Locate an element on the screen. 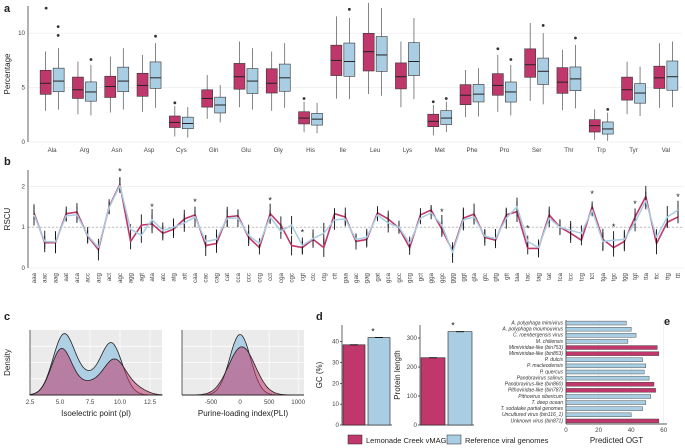  c1-xtick-label: 10.0 is located at coordinates (120, 402).